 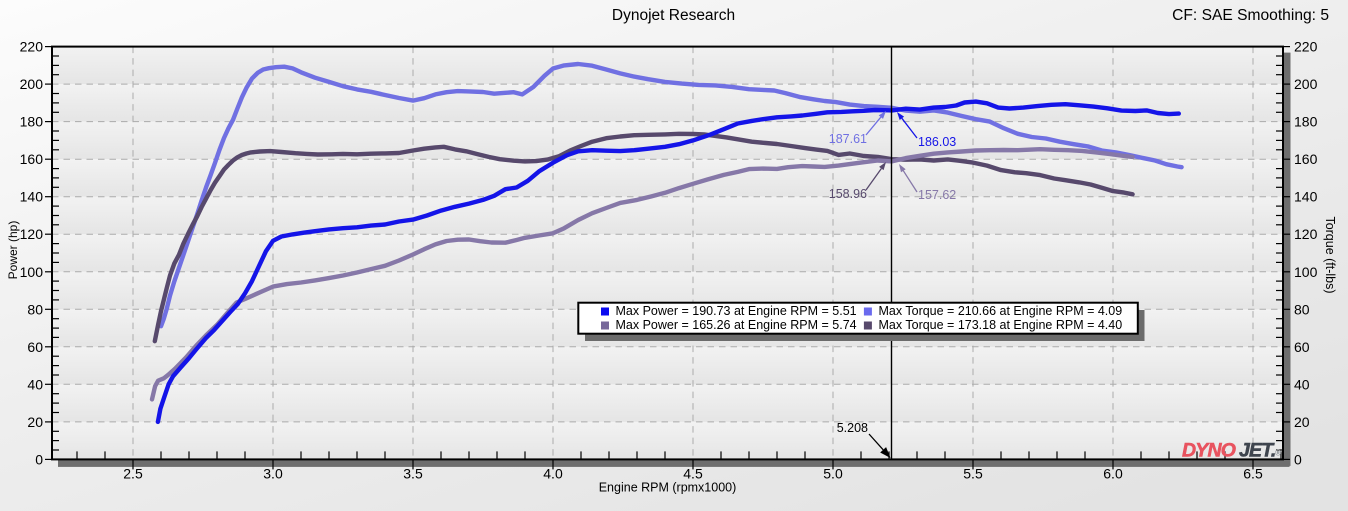 I want to click on svg-text: DYNO, so click(x=1209, y=450).